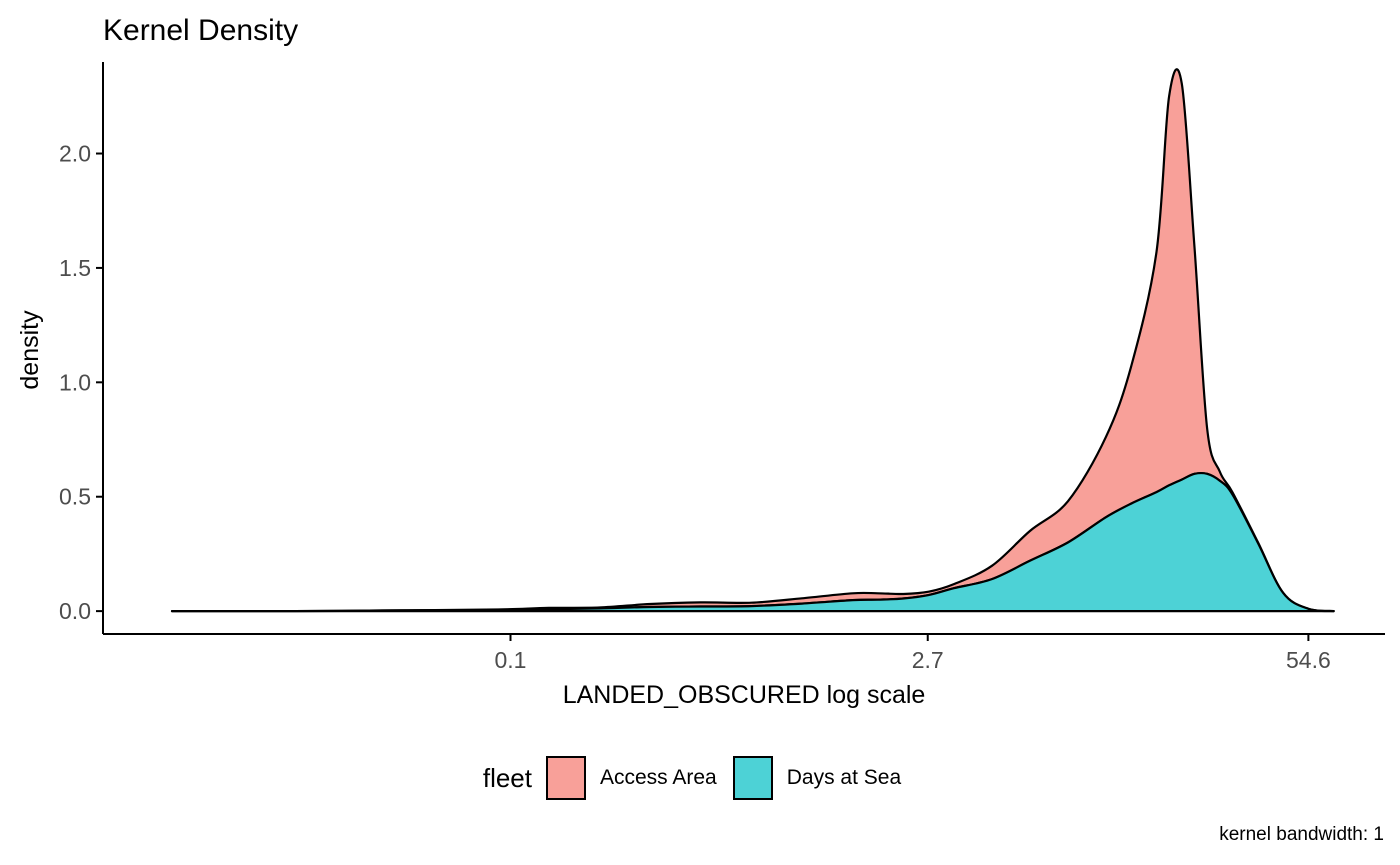 This screenshot has width=1400, height=865. I want to click on y-tick-label: 0.5, so click(75, 497).